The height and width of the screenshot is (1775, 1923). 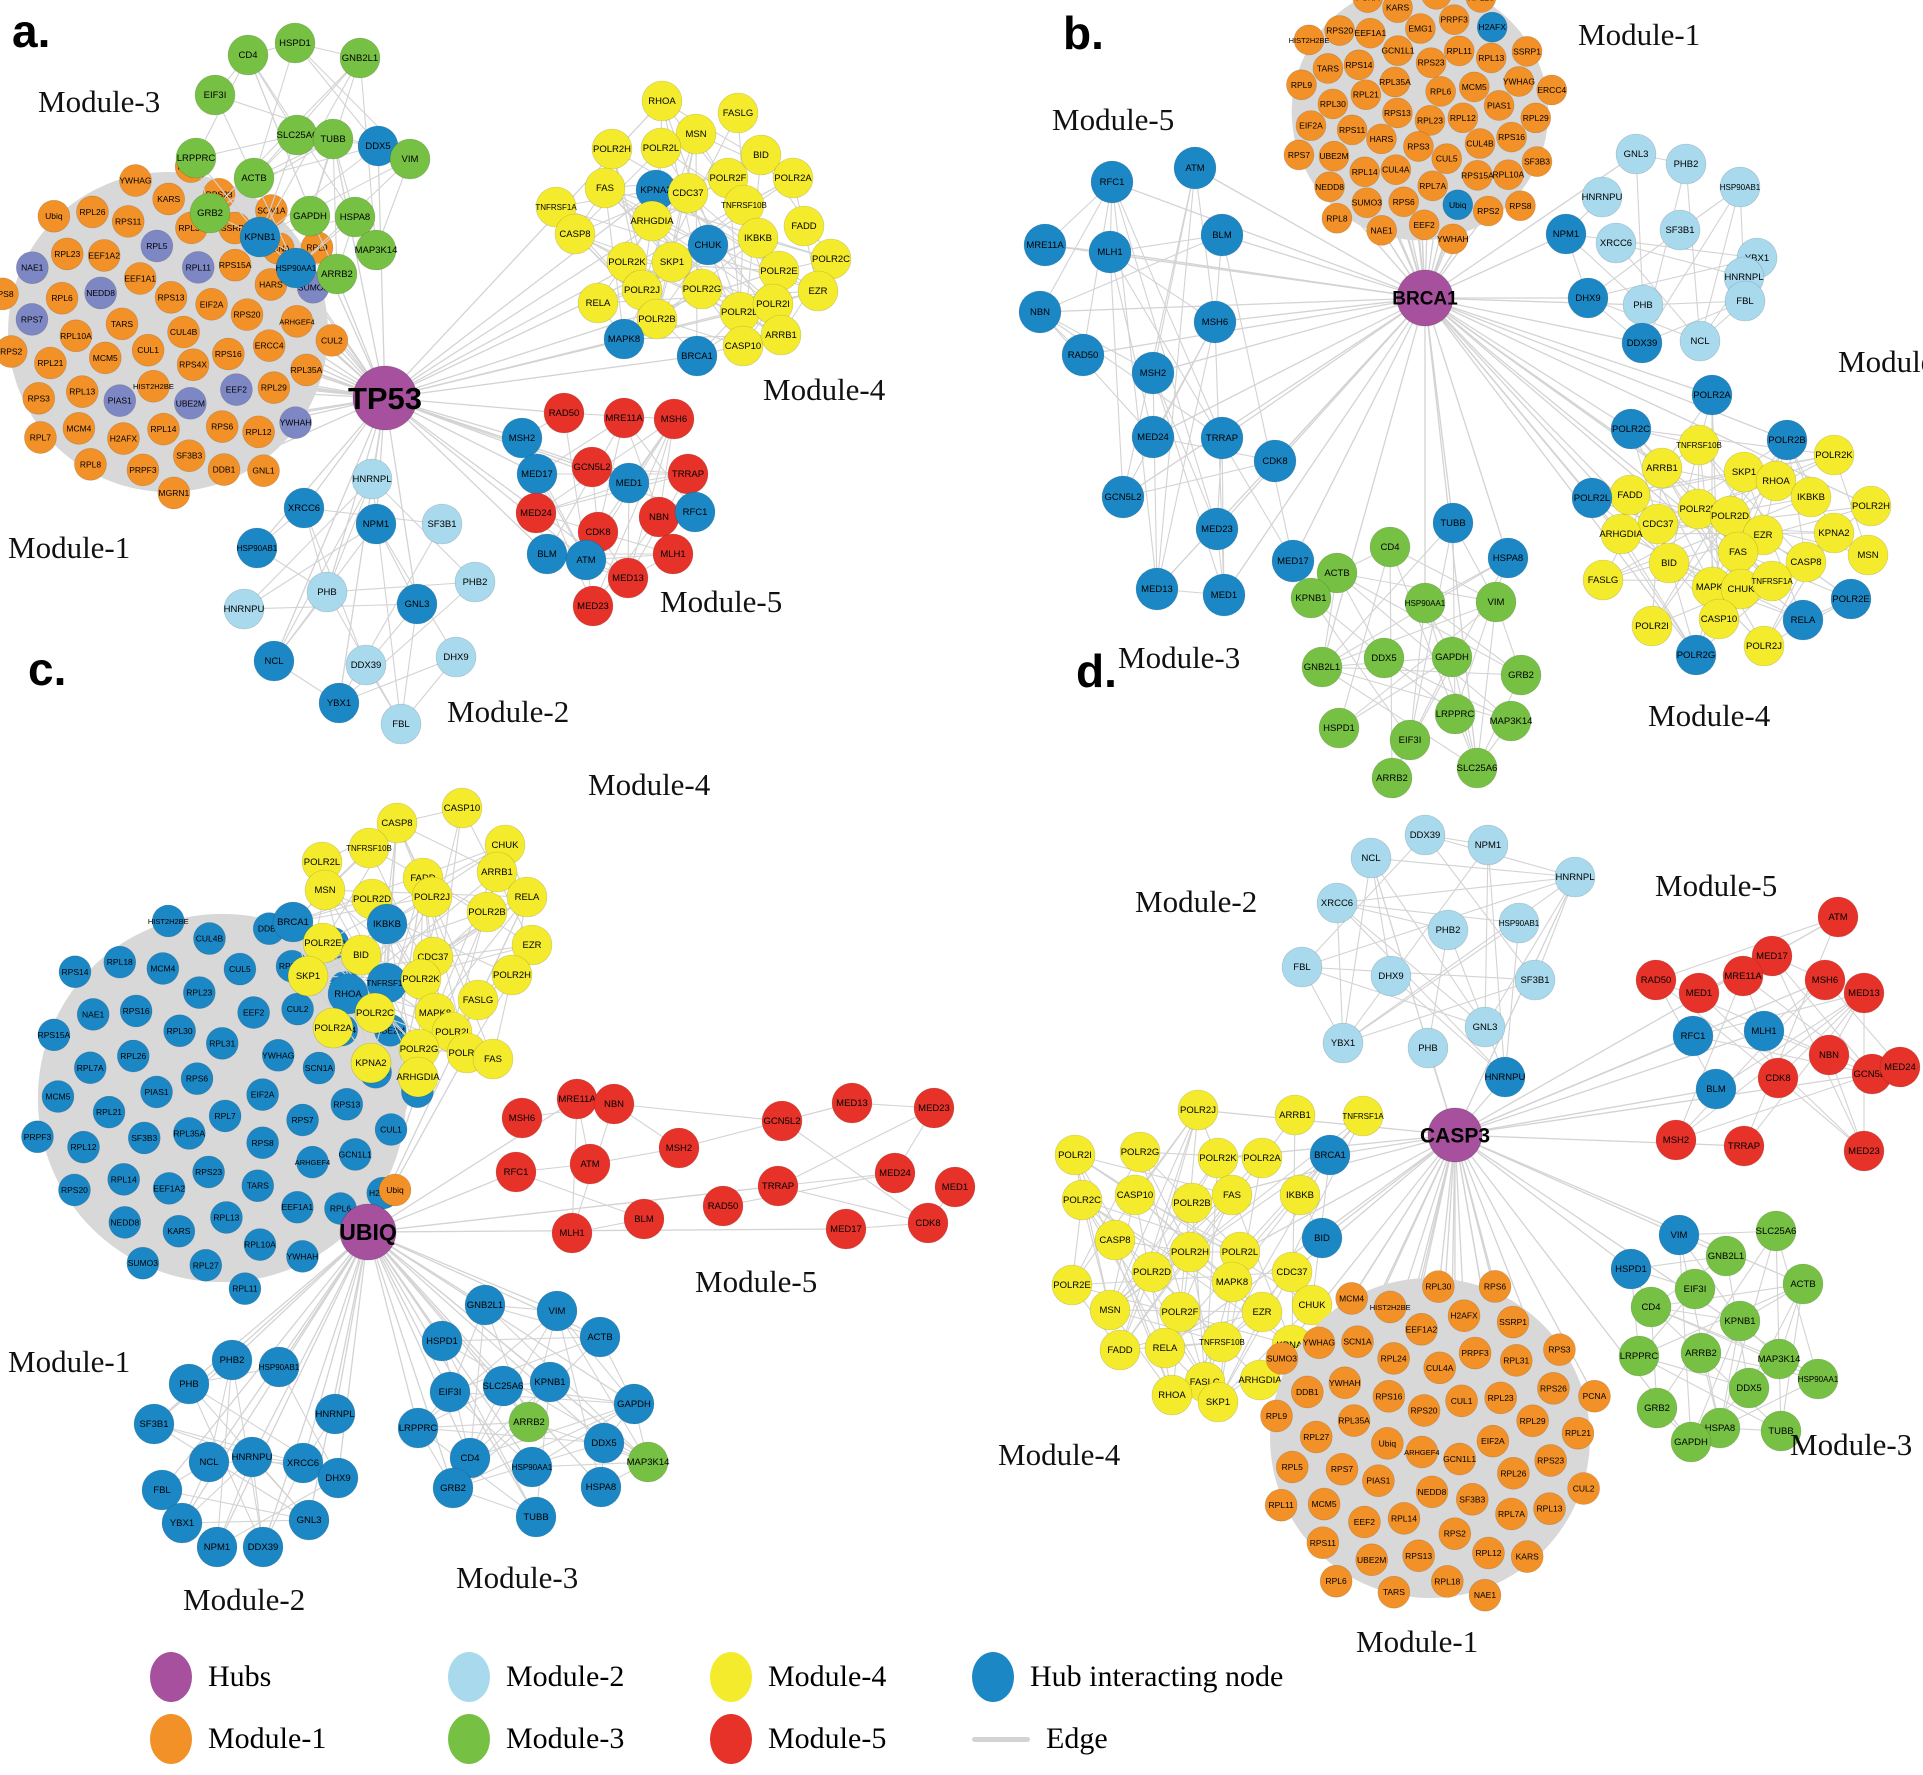 I want to click on node-POLR2I, so click(x=1075, y=1155).